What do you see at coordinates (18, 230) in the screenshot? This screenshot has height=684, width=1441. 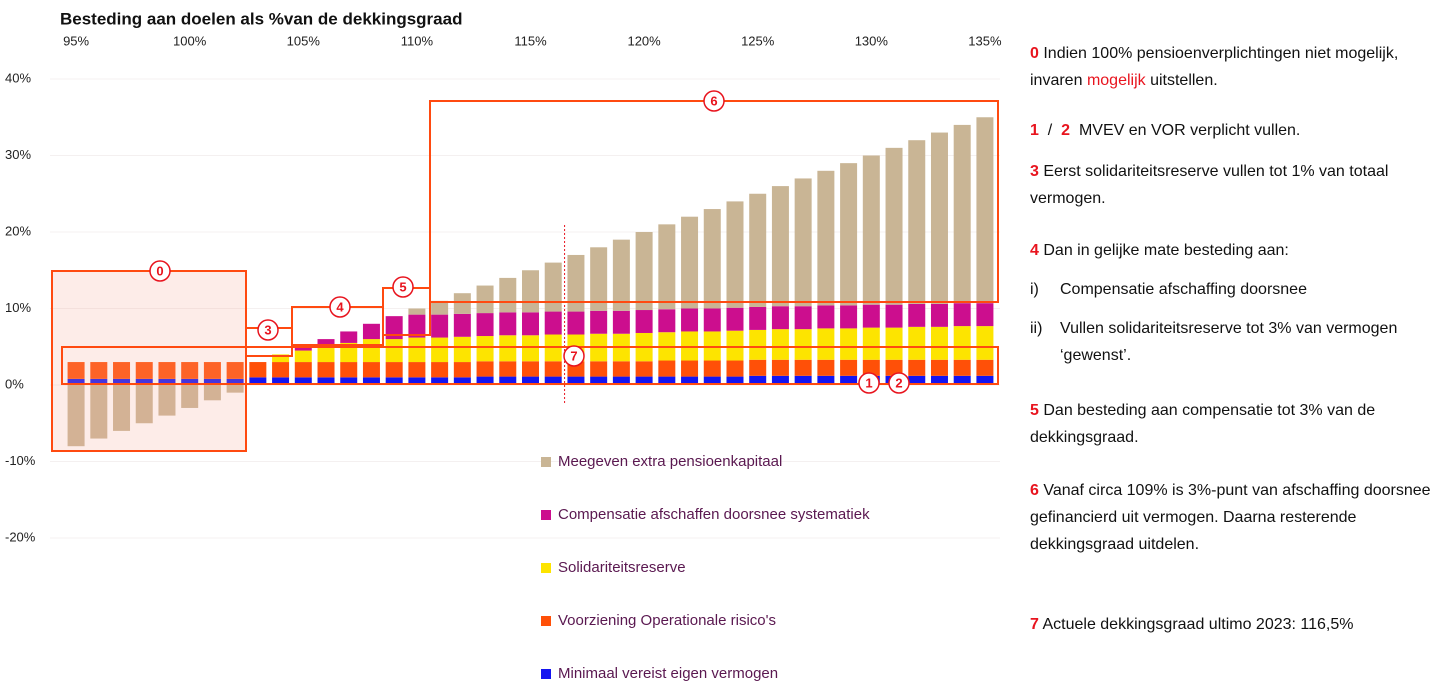 I see `y-tick-label: 20%` at bounding box center [18, 230].